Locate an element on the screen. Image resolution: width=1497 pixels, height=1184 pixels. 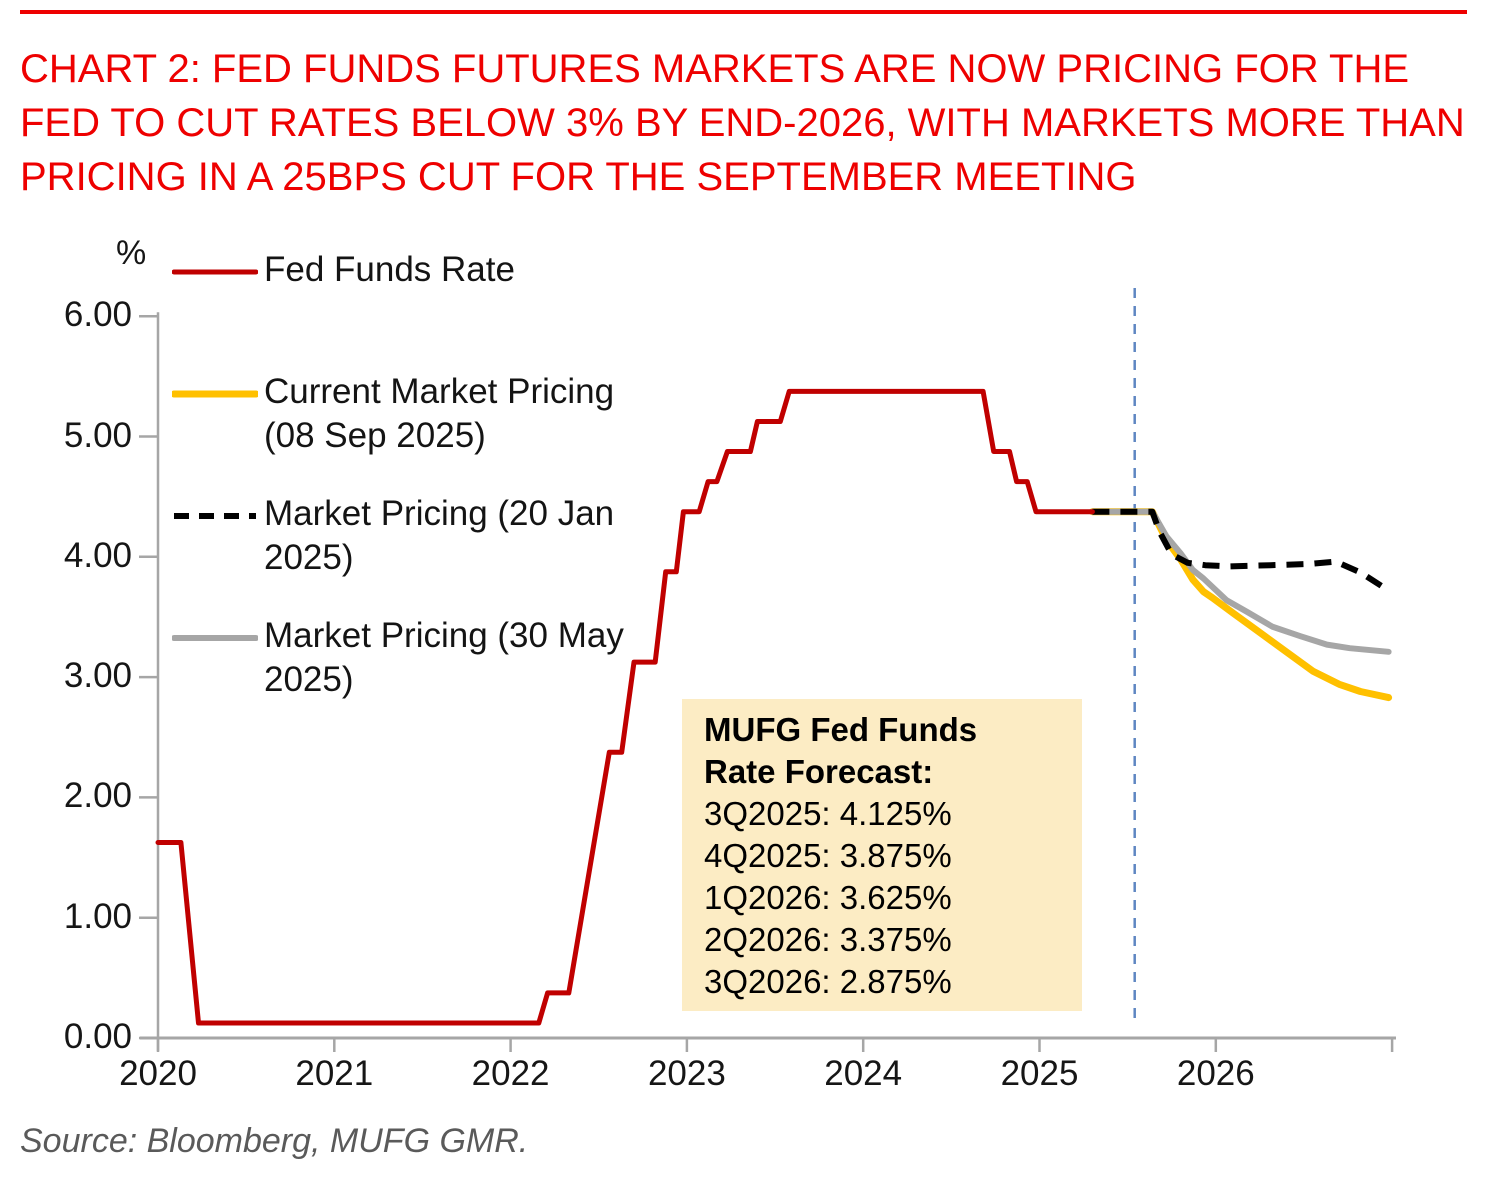
x-tick-label: 2023 is located at coordinates (686, 1073).